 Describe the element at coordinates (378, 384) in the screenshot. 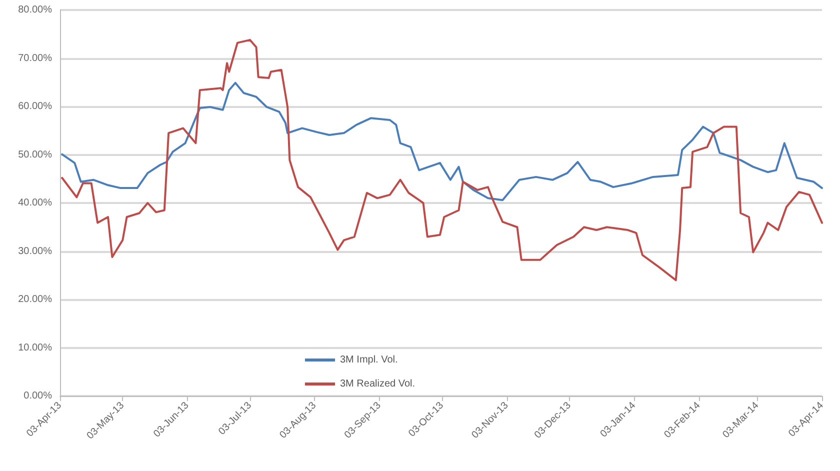

I see `legend-label: 3M Realized Vol.` at that location.